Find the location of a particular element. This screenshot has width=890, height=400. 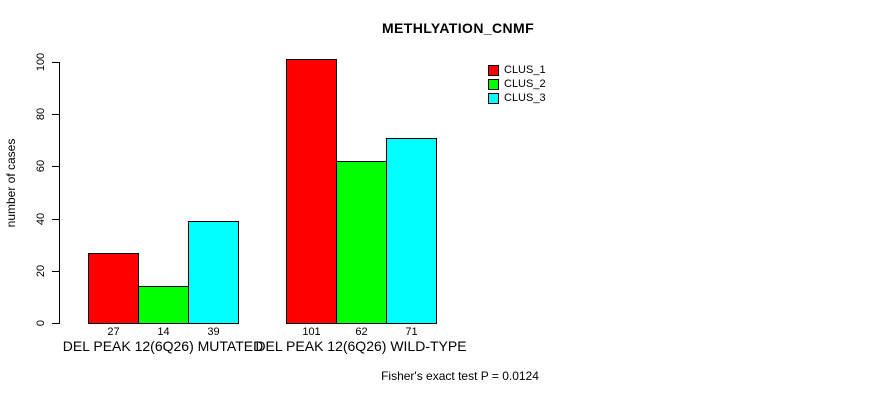

y-axis-tick-label: 60 is located at coordinates (41, 166).